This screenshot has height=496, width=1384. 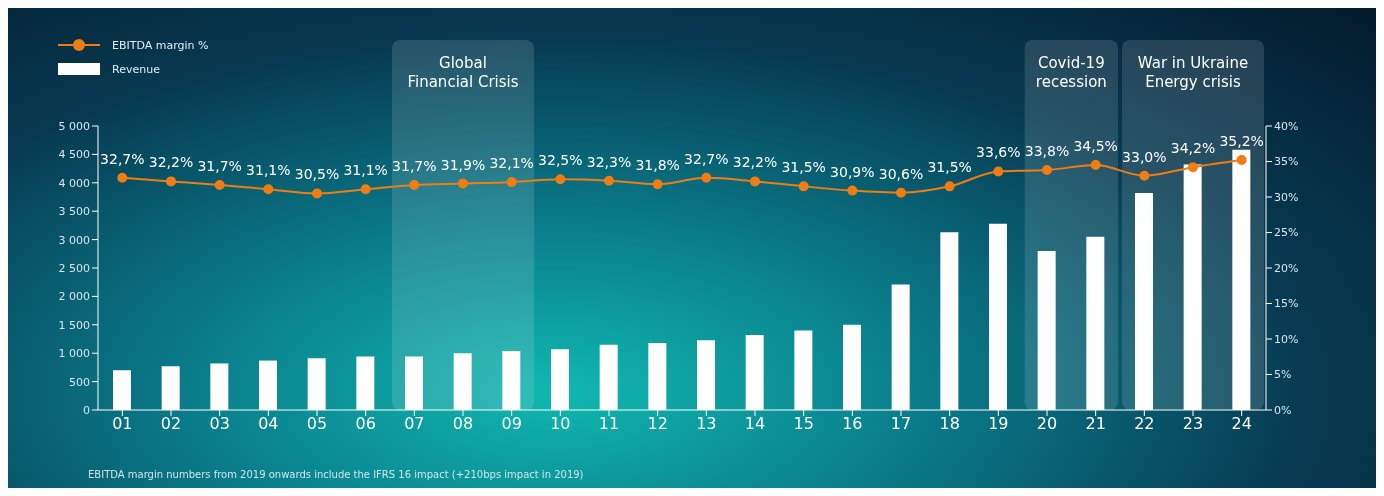 What do you see at coordinates (1095, 424) in the screenshot?
I see `x-tick-label: 21` at bounding box center [1095, 424].